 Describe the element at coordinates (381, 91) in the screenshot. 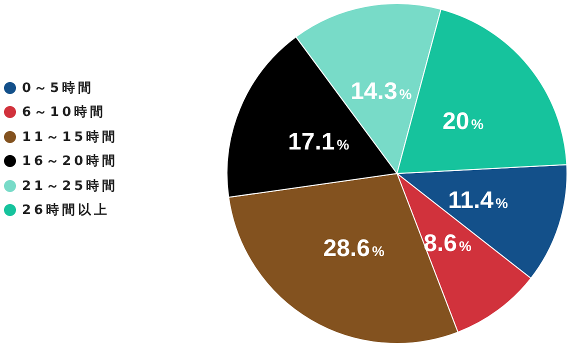

I see `data-label: 14.3%` at that location.